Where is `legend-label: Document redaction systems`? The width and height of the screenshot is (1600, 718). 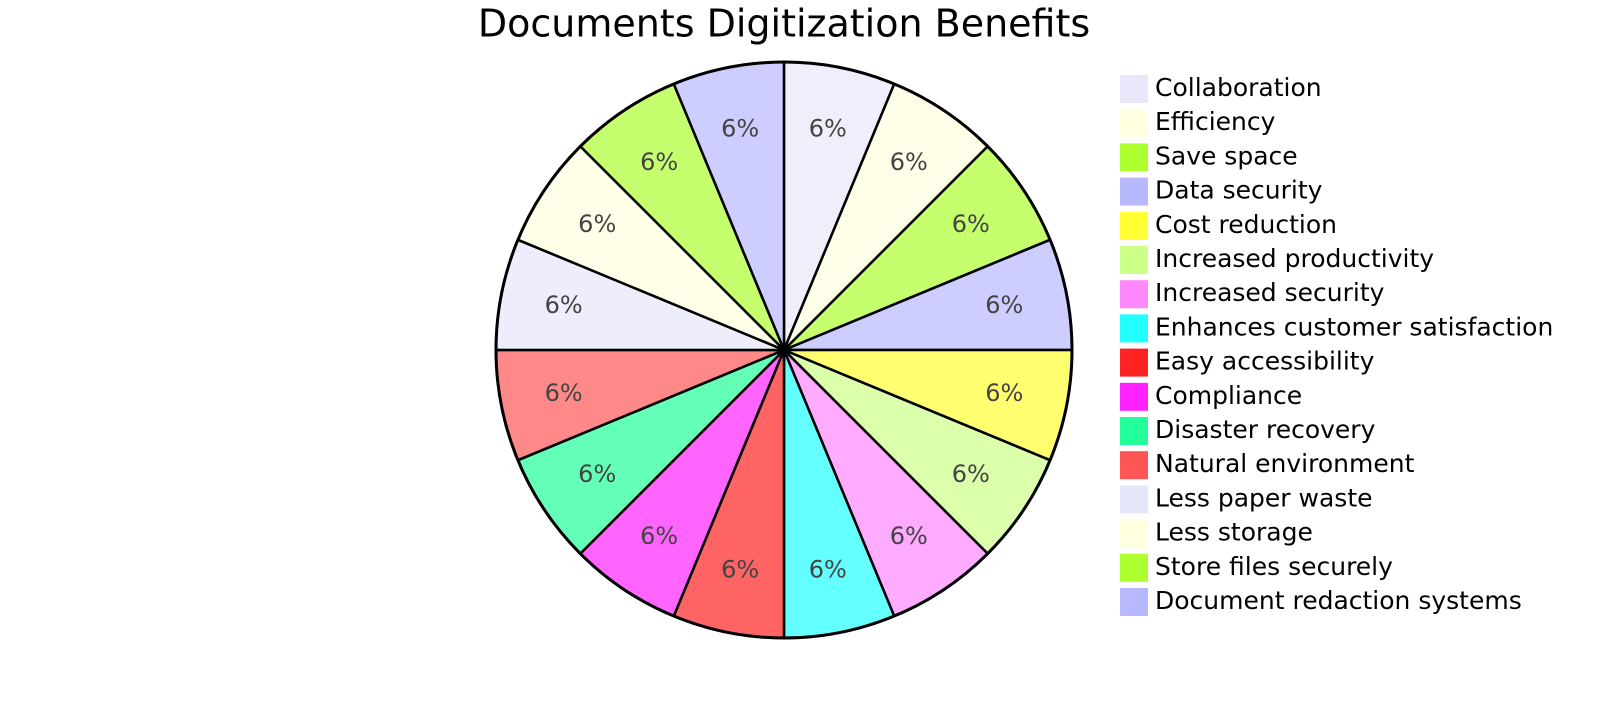 legend-label: Document redaction systems is located at coordinates (1338, 600).